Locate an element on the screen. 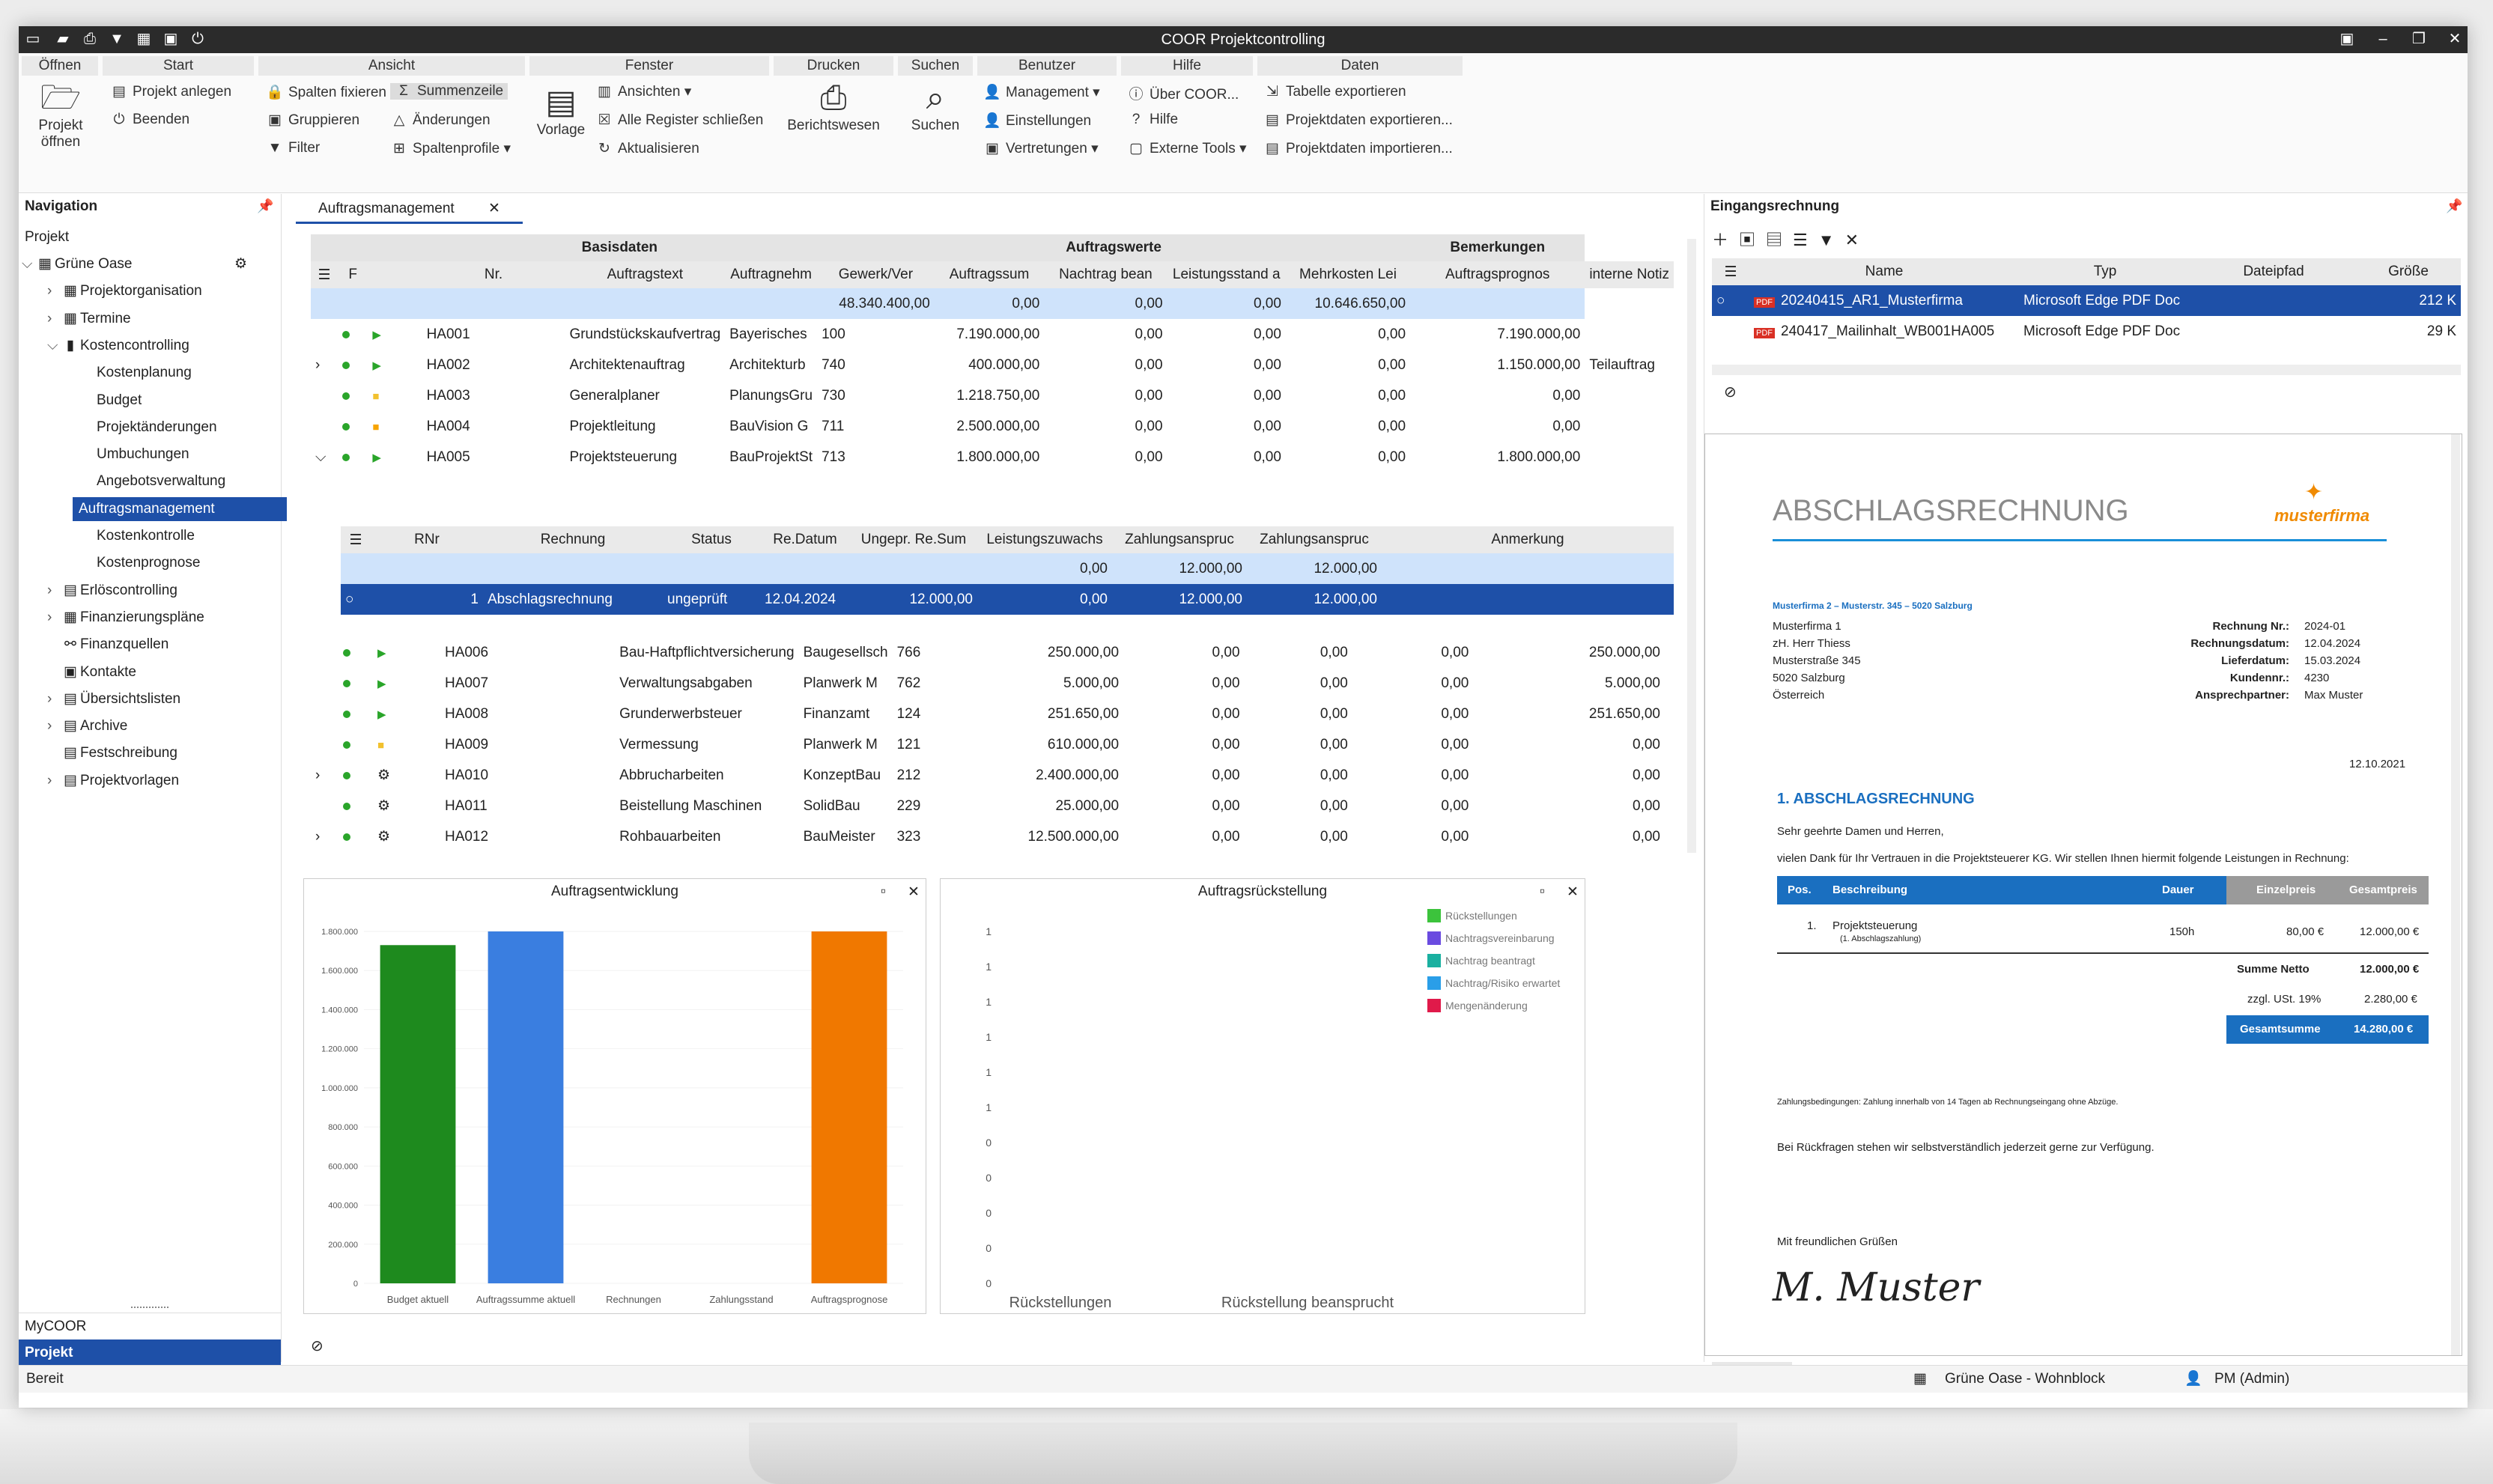 The height and width of the screenshot is (1484, 2493). window-icon: ▭ is located at coordinates (32, 39).